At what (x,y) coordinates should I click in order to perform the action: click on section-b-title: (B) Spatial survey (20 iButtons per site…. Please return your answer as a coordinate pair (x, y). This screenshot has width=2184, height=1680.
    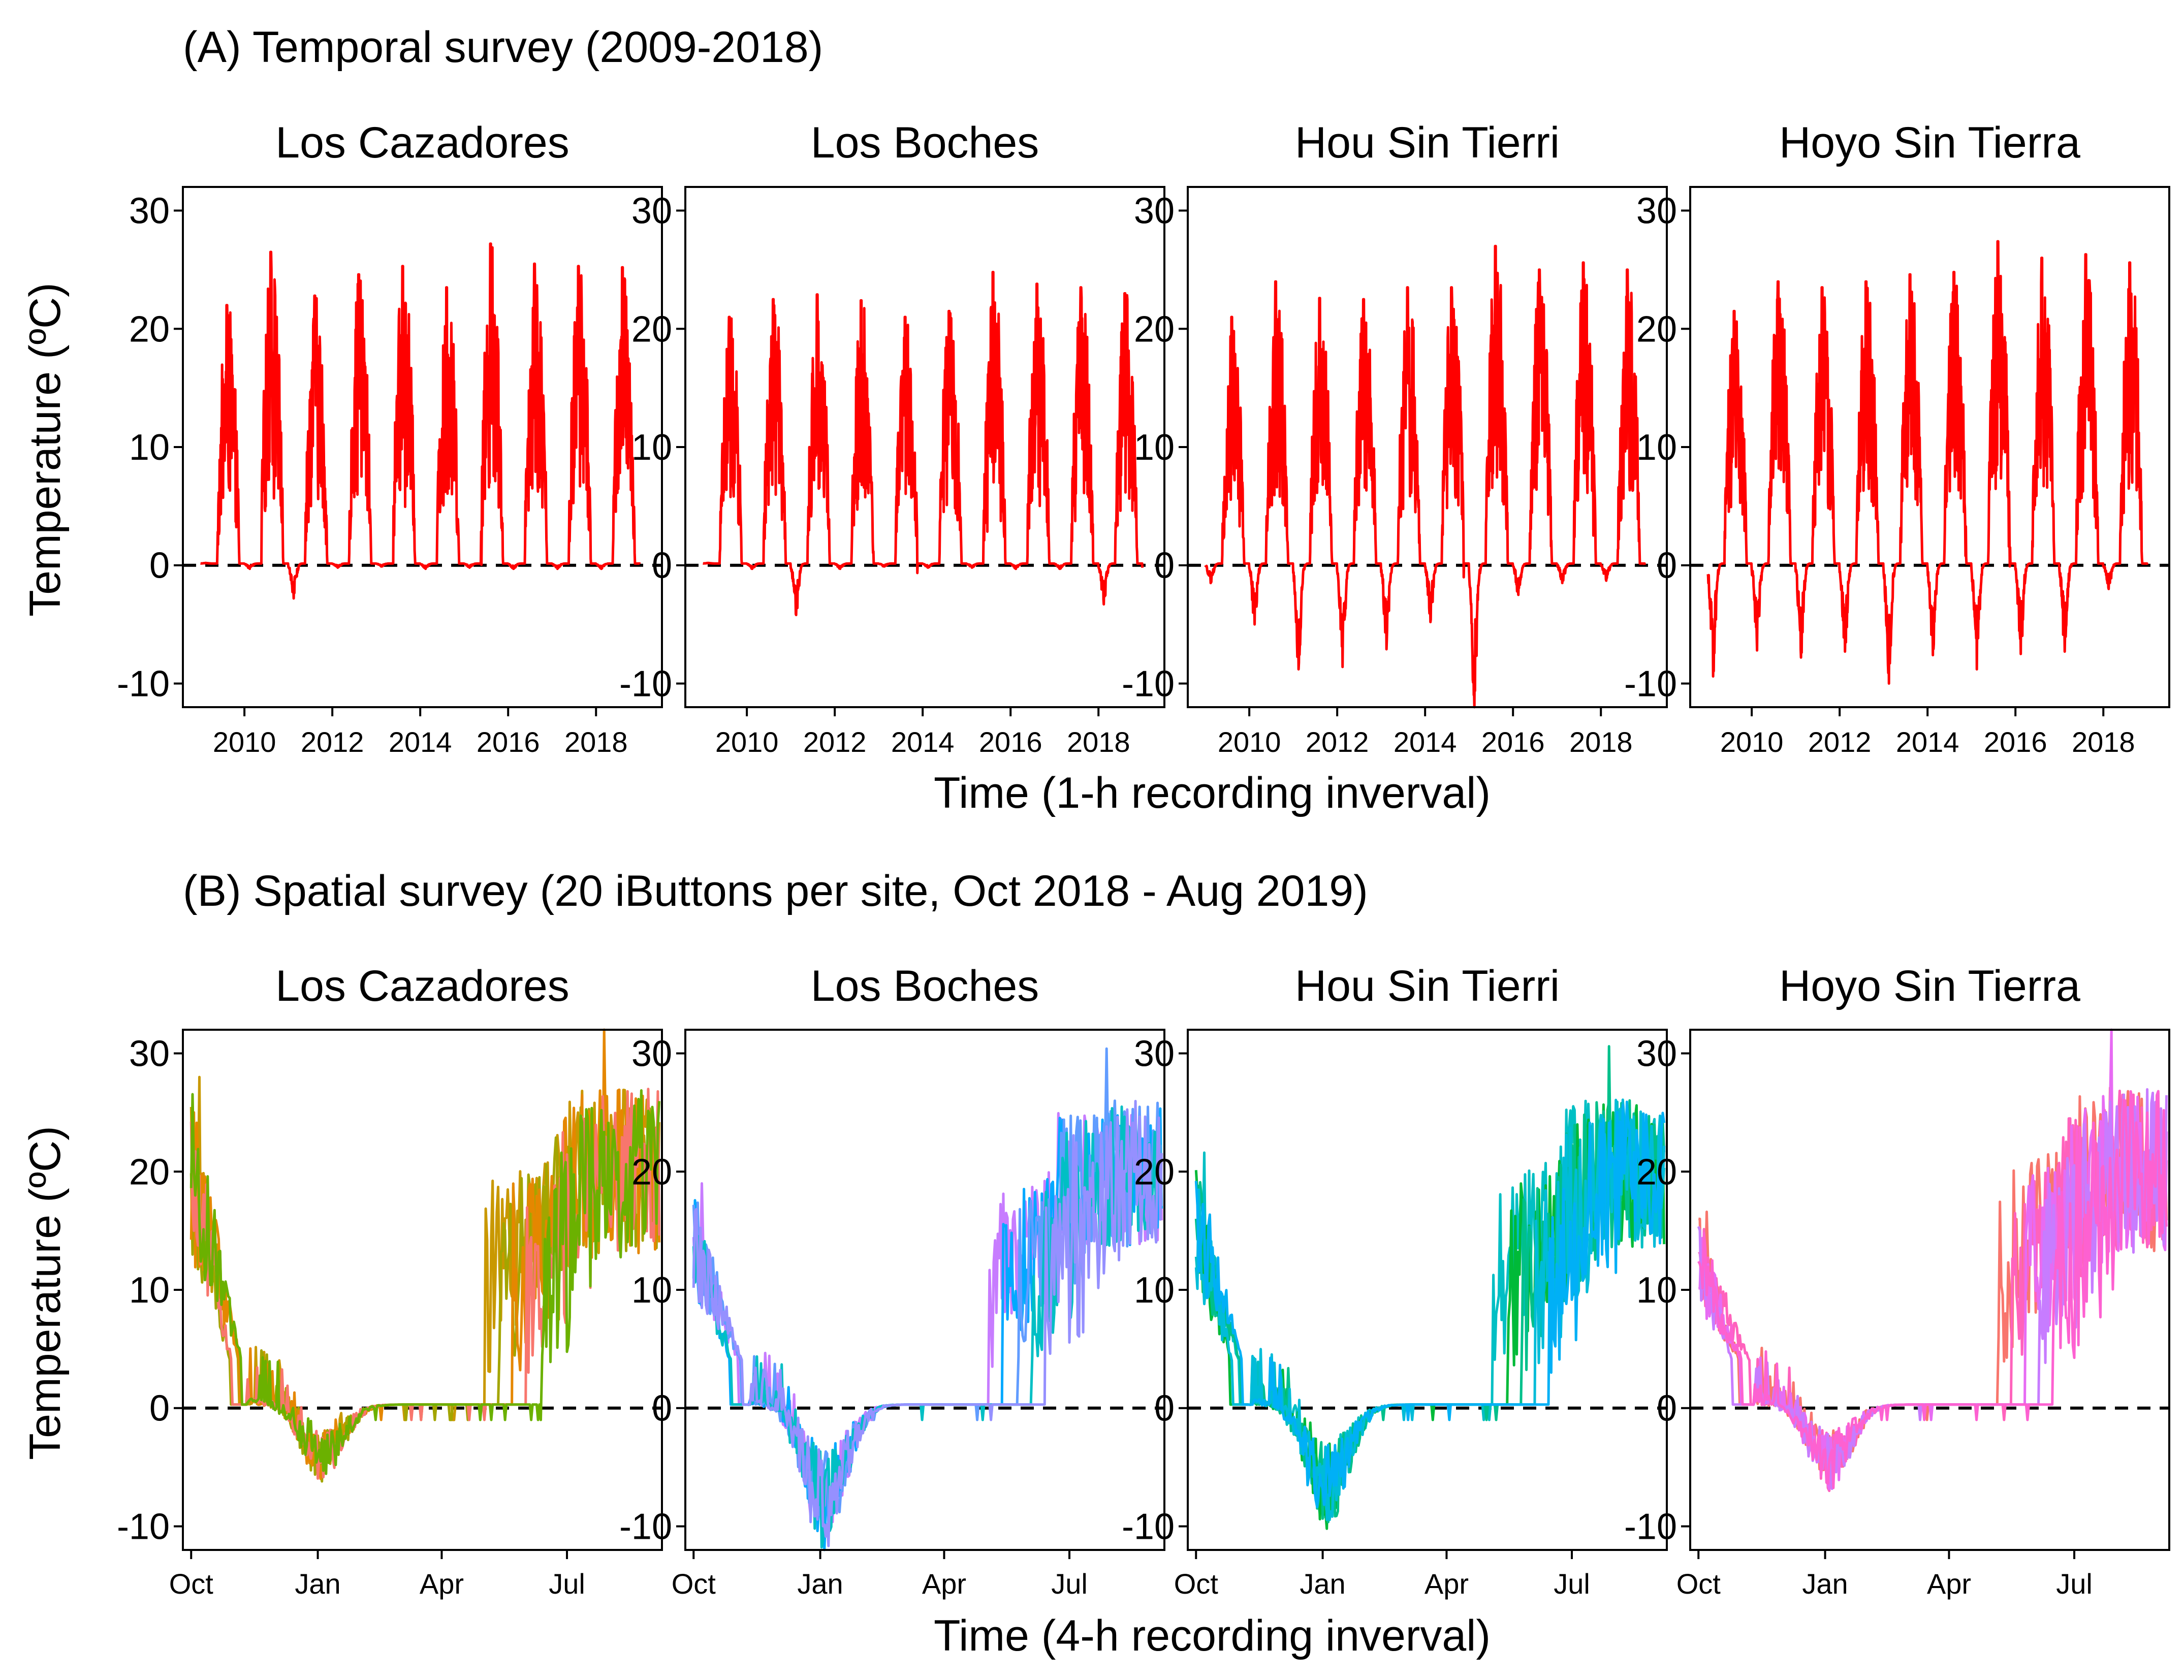
    Looking at the image, I should click on (775, 891).